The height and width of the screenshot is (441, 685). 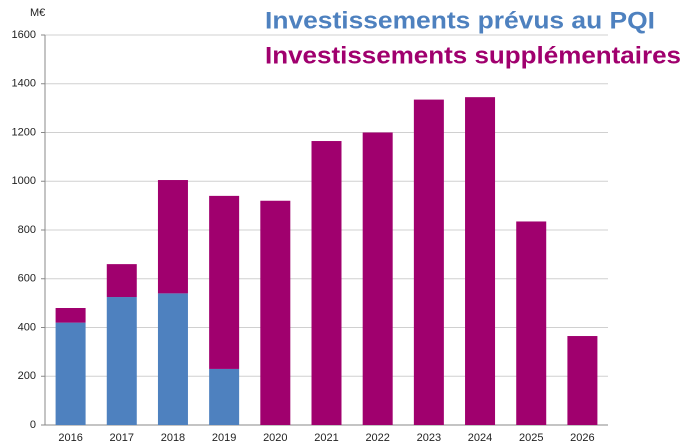 What do you see at coordinates (24, 181) in the screenshot?
I see `y-tick-label: 1000` at bounding box center [24, 181].